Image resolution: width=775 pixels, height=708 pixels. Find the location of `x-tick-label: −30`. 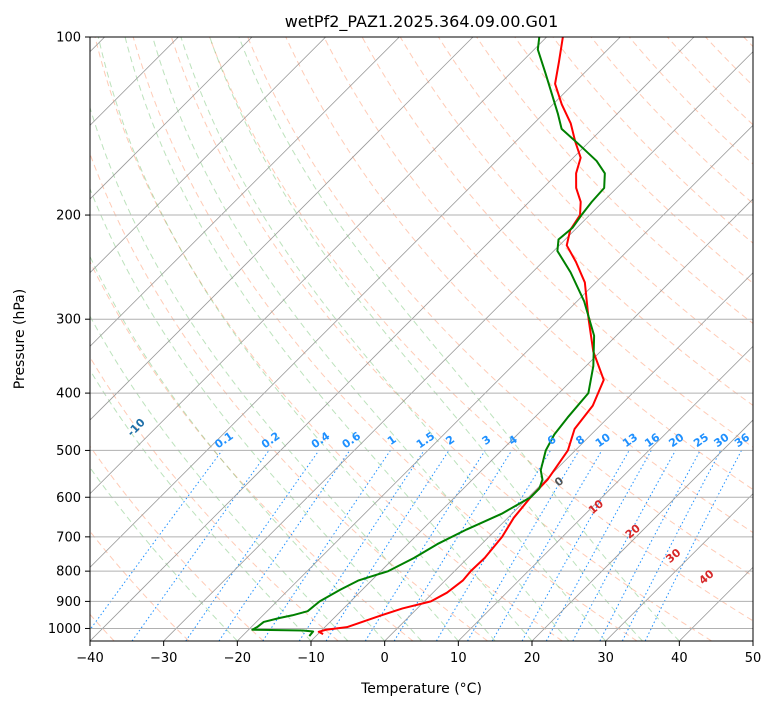

x-tick-label: −30 is located at coordinates (163, 658).